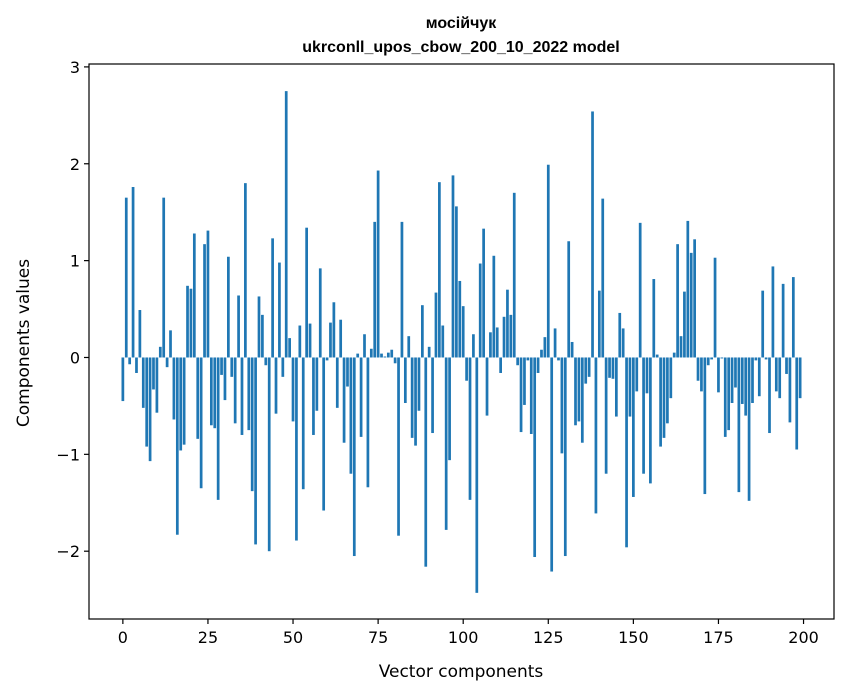  Describe the element at coordinates (208, 637) in the screenshot. I see `x-tick-label: 25` at that location.